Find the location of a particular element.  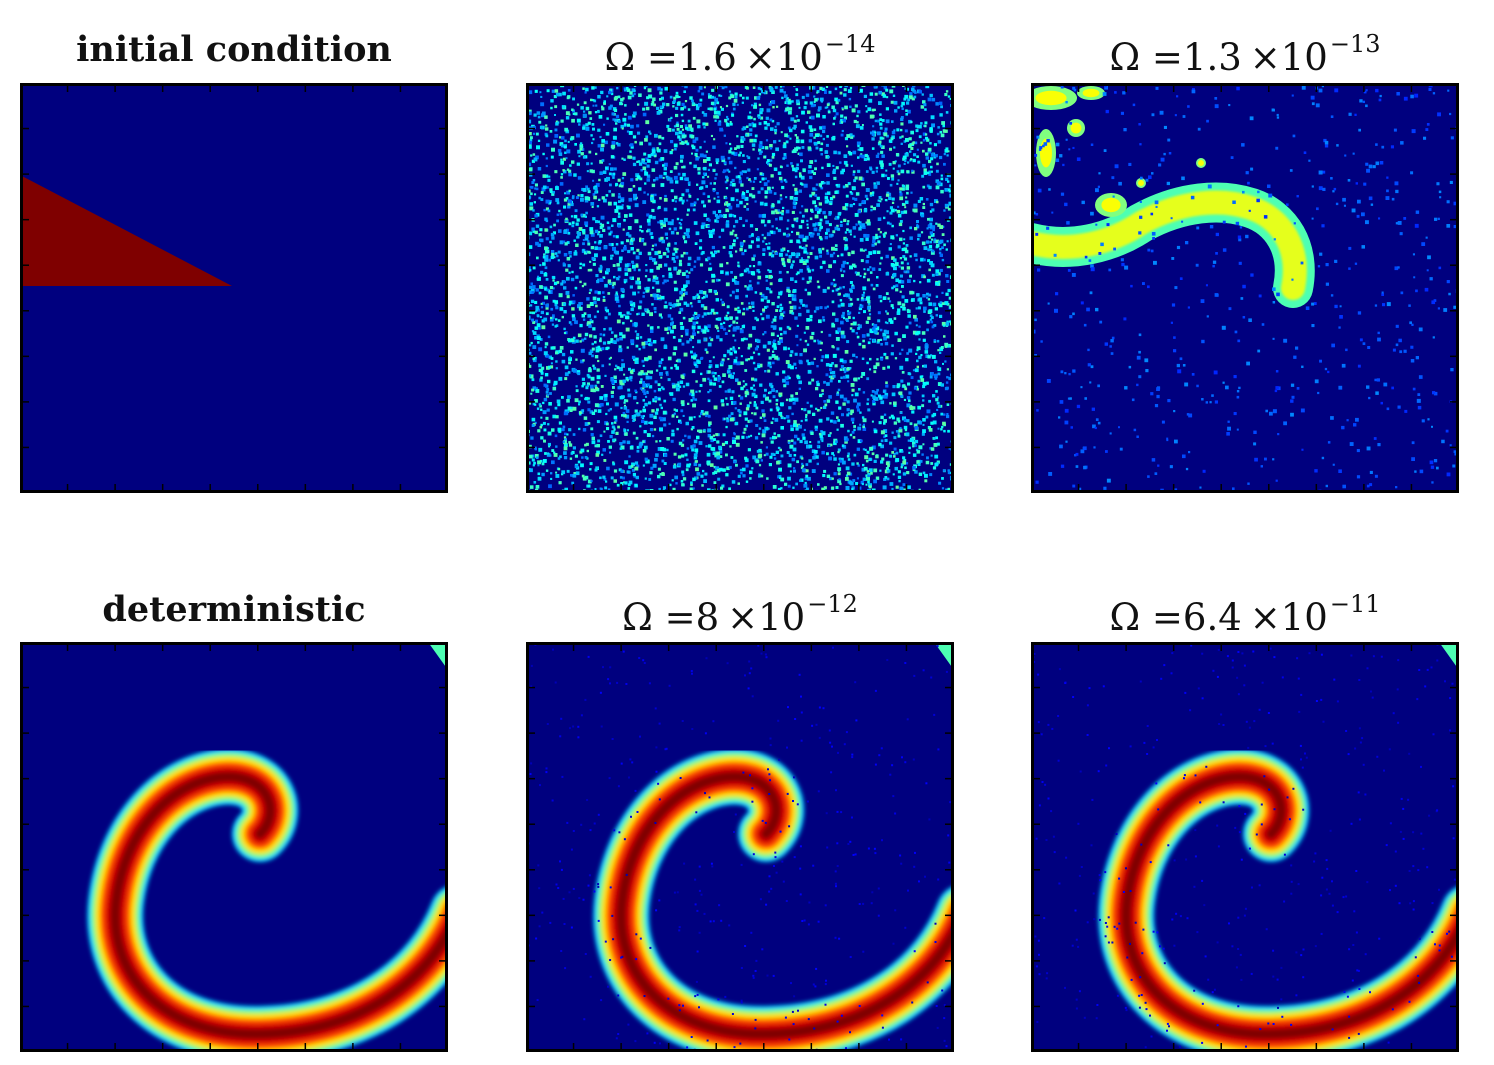

exponent: −13 is located at coordinates (1355, 44).